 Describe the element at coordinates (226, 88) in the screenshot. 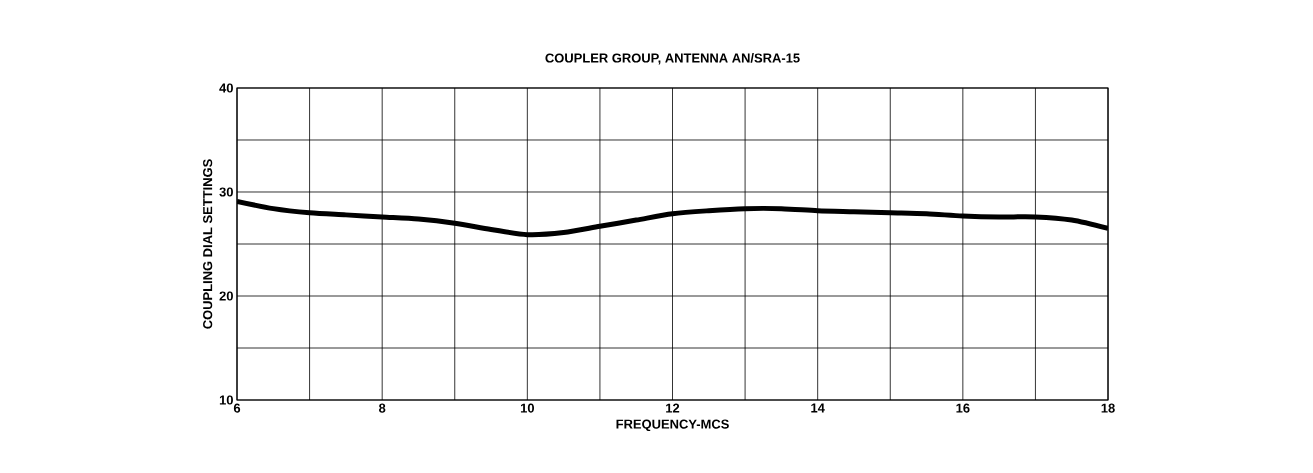

I see `y-tick-label: 40` at that location.